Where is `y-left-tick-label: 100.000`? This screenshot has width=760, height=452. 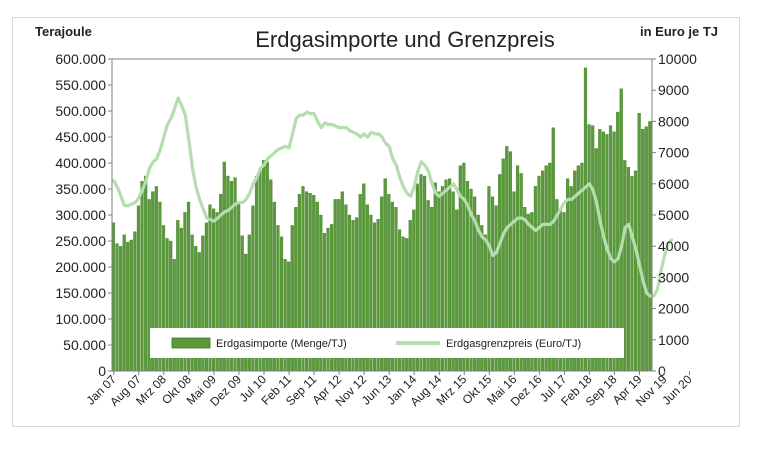 y-left-tick-label: 100.000 is located at coordinates (80, 319).